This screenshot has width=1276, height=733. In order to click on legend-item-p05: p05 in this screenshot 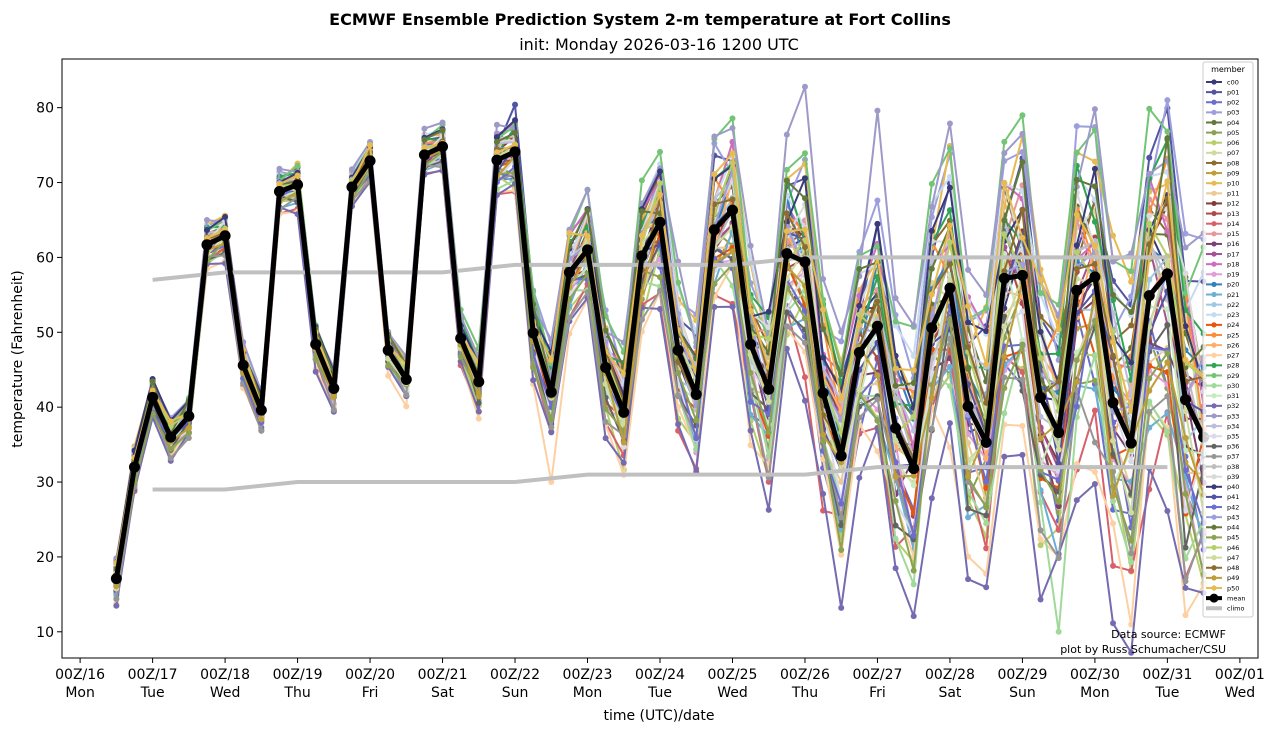, I will do `click(1222, 133)`.